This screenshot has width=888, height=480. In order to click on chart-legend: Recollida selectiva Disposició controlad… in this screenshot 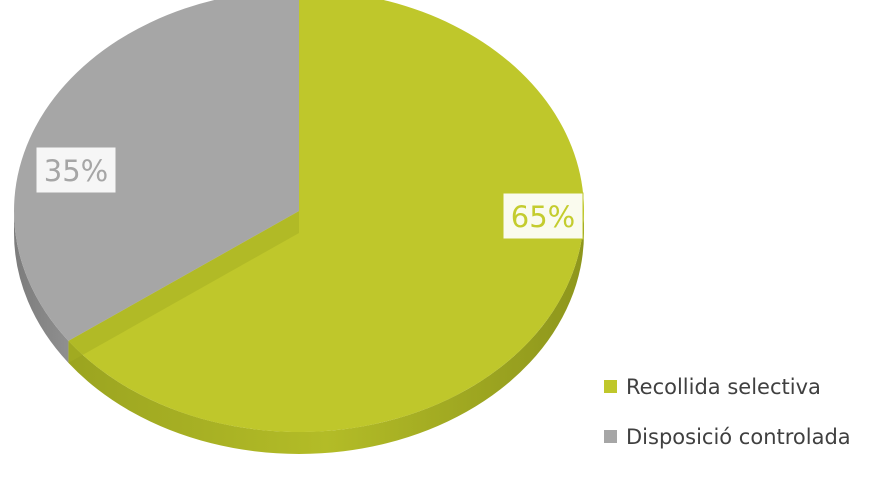, I will do `click(727, 420)`.